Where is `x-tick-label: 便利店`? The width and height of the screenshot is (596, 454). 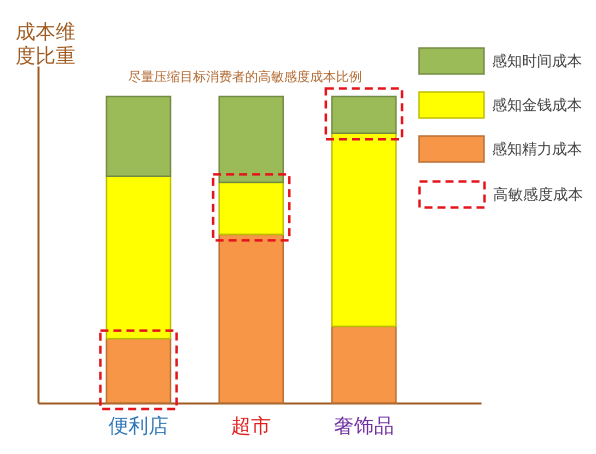 x-tick-label: 便利店 is located at coordinates (138, 426).